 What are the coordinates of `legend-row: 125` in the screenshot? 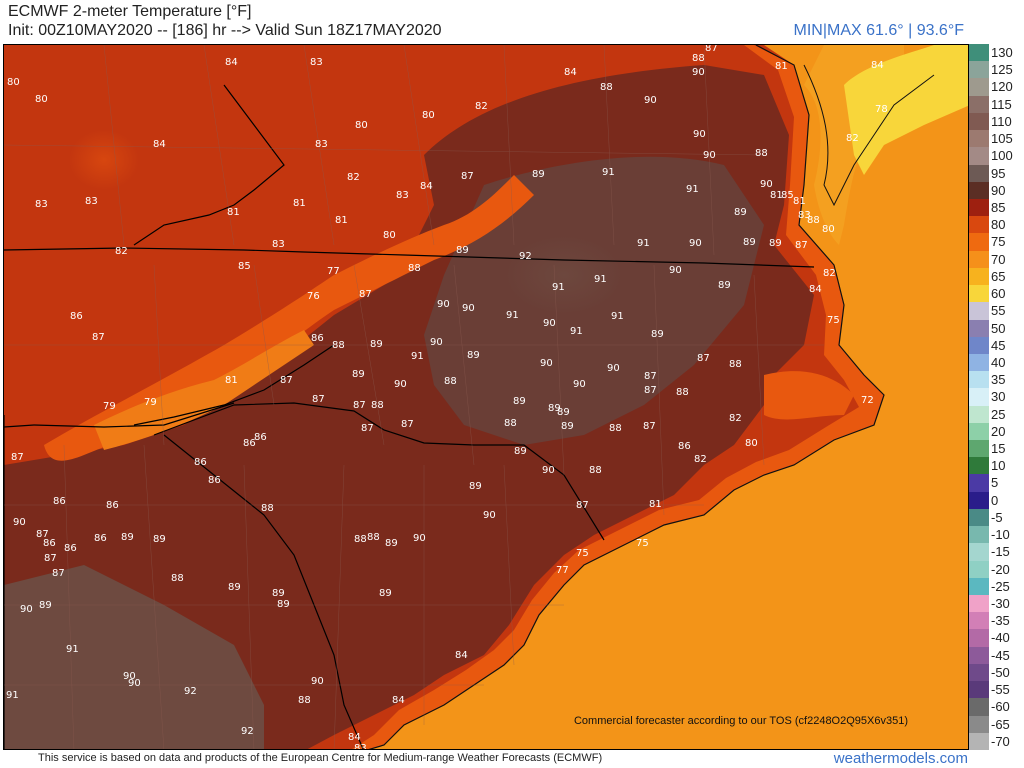 It's located at (996, 70).